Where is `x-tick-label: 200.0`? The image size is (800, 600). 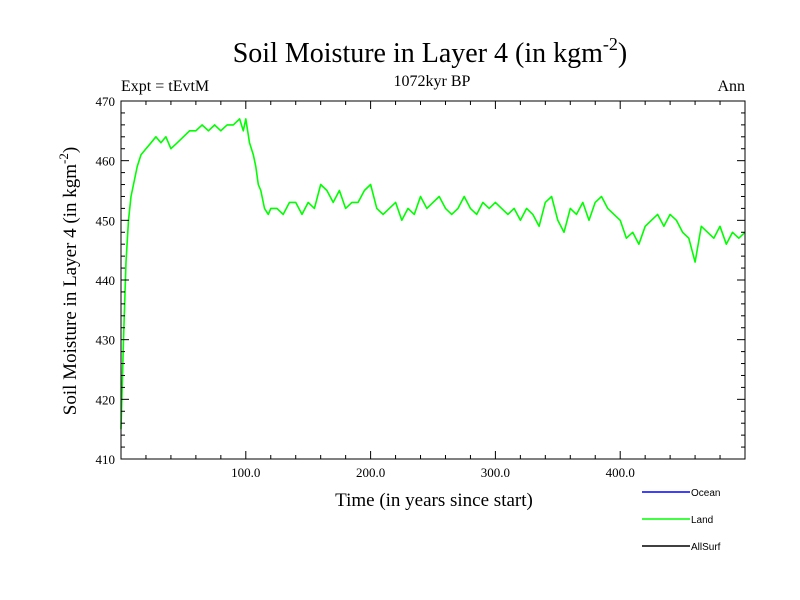
x-tick-label: 200.0 is located at coordinates (370, 472).